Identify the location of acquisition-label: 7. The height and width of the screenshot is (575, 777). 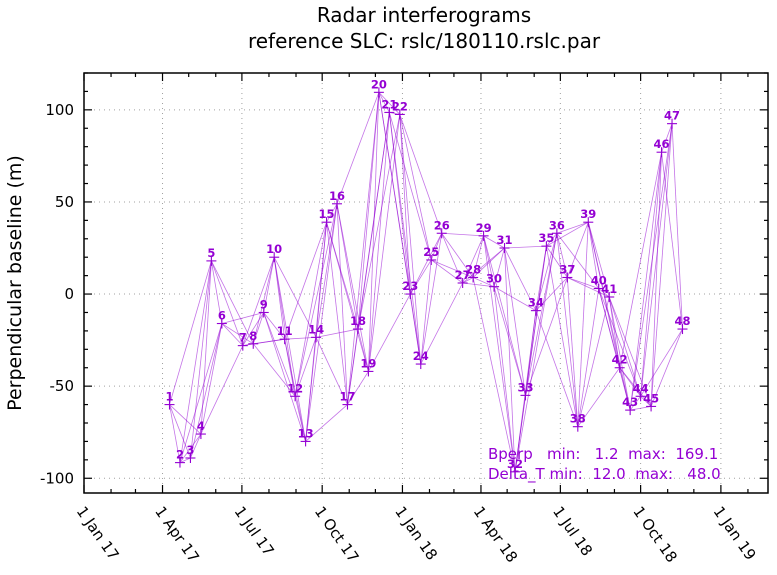
(243, 338).